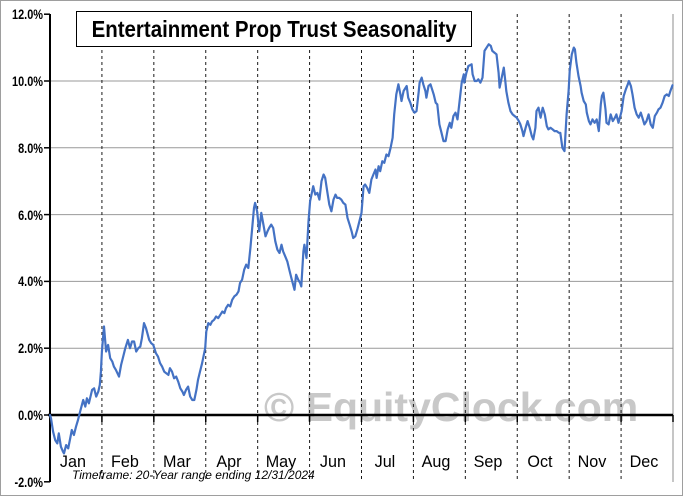 The image size is (683, 496). What do you see at coordinates (451, 407) in the screenshot?
I see `equityclock-watermark: © EquityClock.com` at bounding box center [451, 407].